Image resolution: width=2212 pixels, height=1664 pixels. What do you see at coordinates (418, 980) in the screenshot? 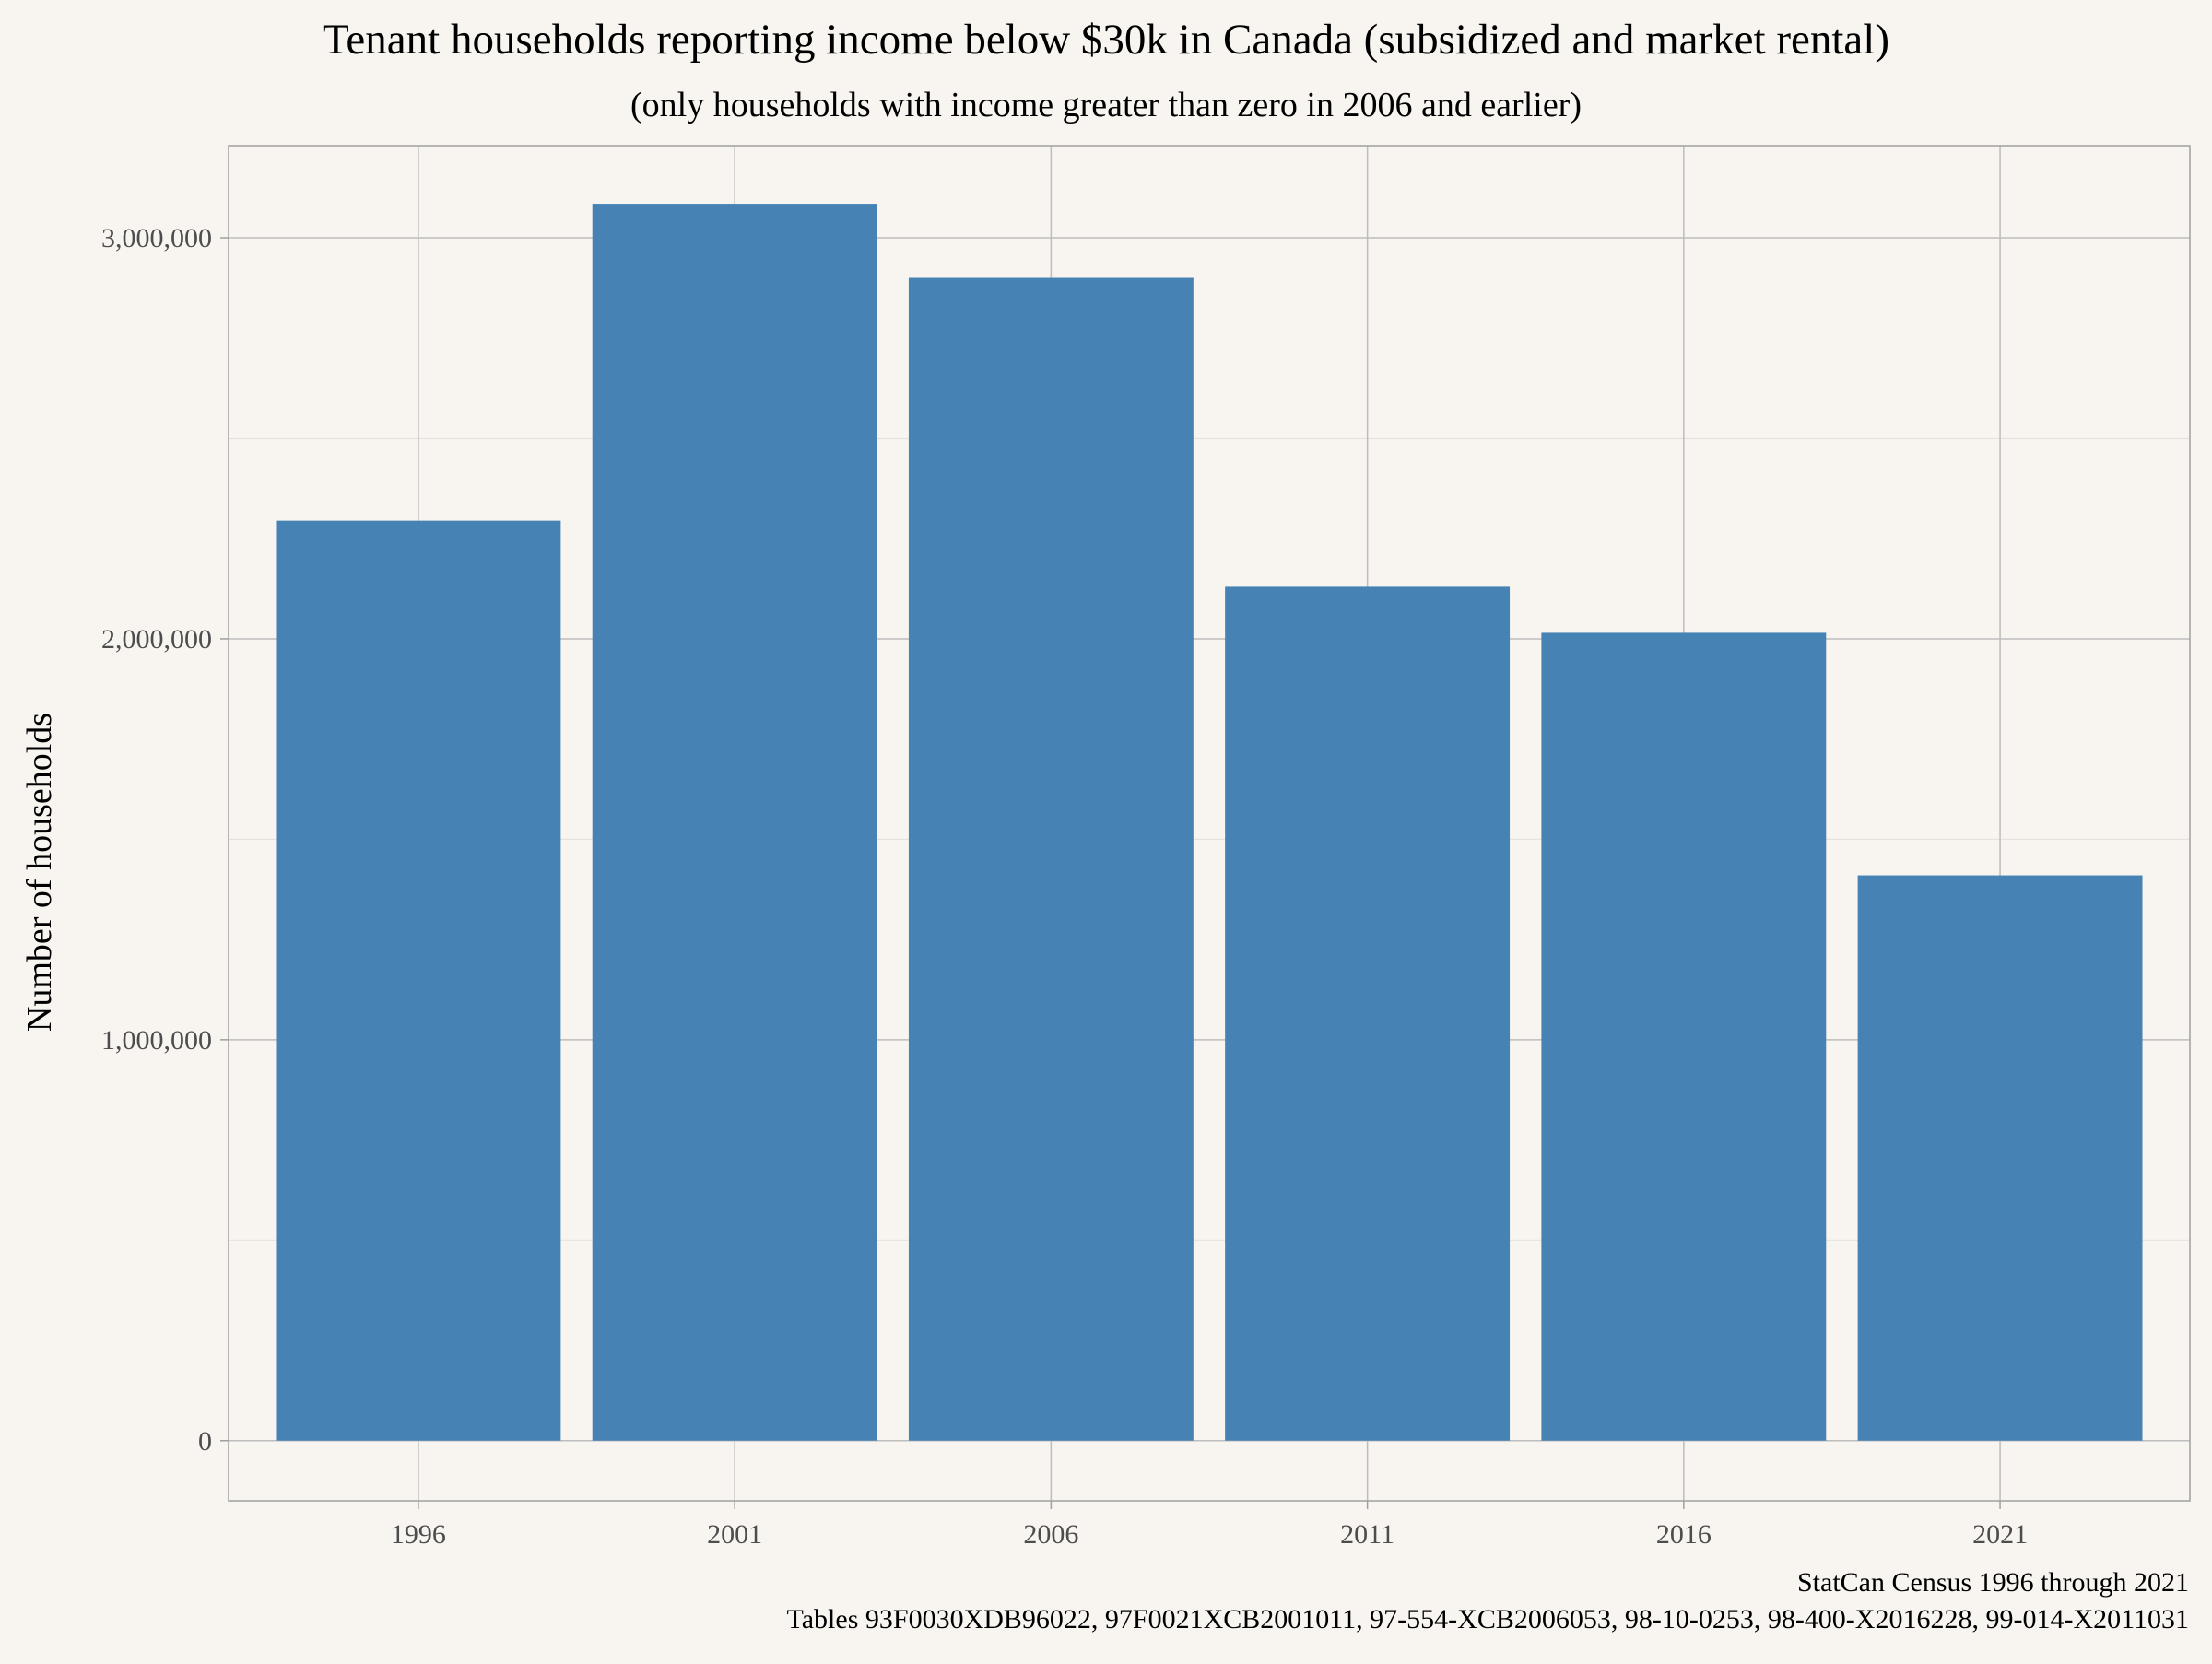
I see `bar-1996` at bounding box center [418, 980].